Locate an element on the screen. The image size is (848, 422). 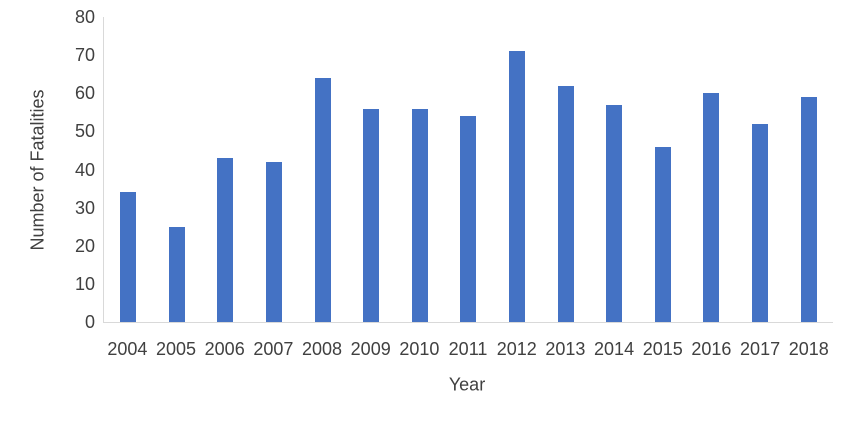
x-tick-label: 2013 is located at coordinates (565, 349).